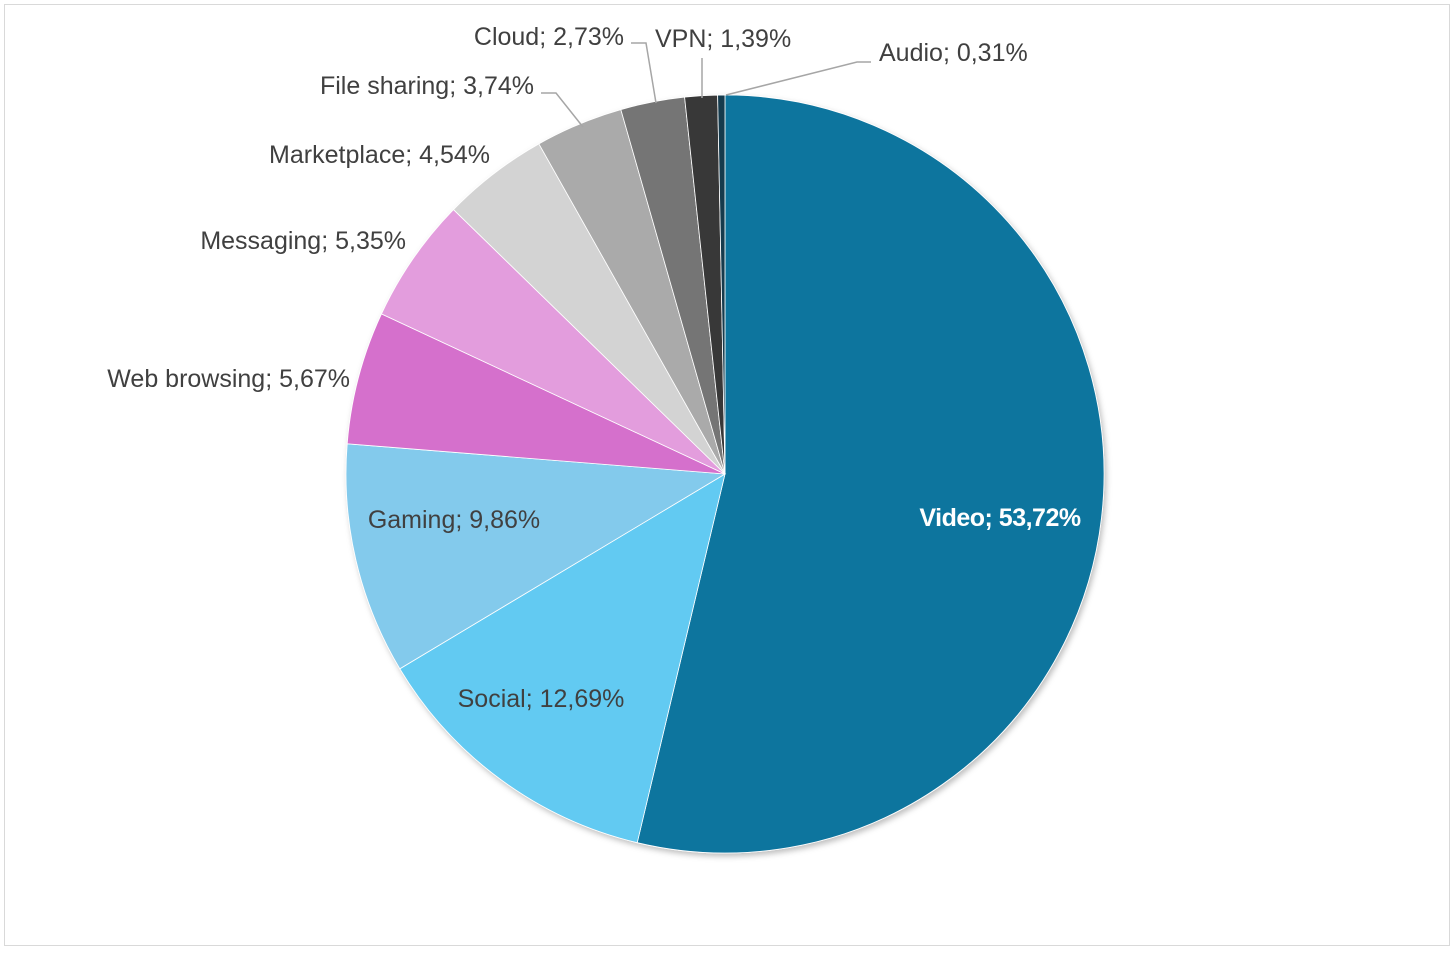 The image size is (1456, 953). I want to click on data-label-file-sharing: File sharing; 3,74%, so click(427, 86).